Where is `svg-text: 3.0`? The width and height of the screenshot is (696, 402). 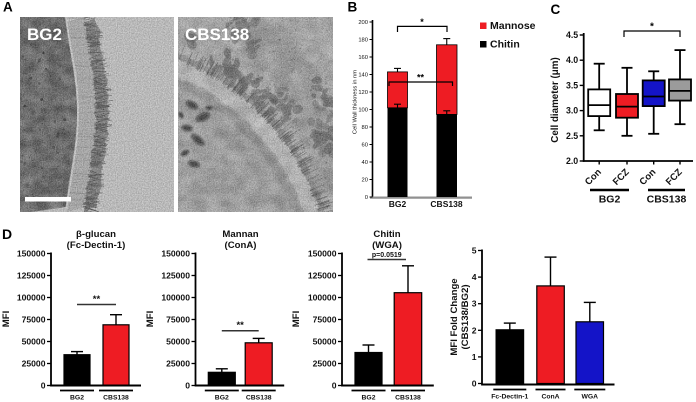
svg-text: 3.0 is located at coordinates (572, 111).